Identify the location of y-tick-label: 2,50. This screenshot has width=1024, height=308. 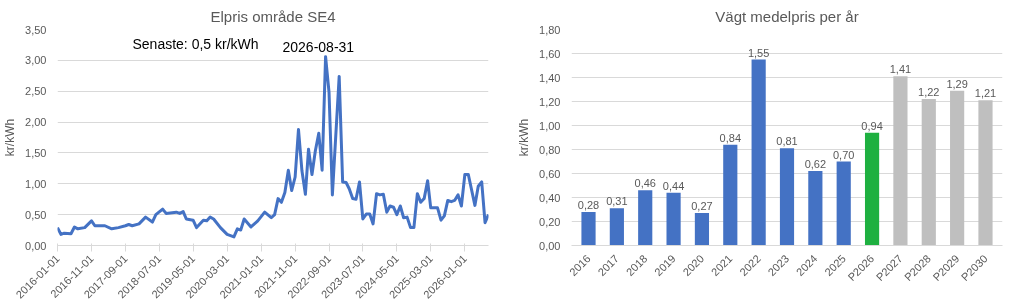
(36, 91).